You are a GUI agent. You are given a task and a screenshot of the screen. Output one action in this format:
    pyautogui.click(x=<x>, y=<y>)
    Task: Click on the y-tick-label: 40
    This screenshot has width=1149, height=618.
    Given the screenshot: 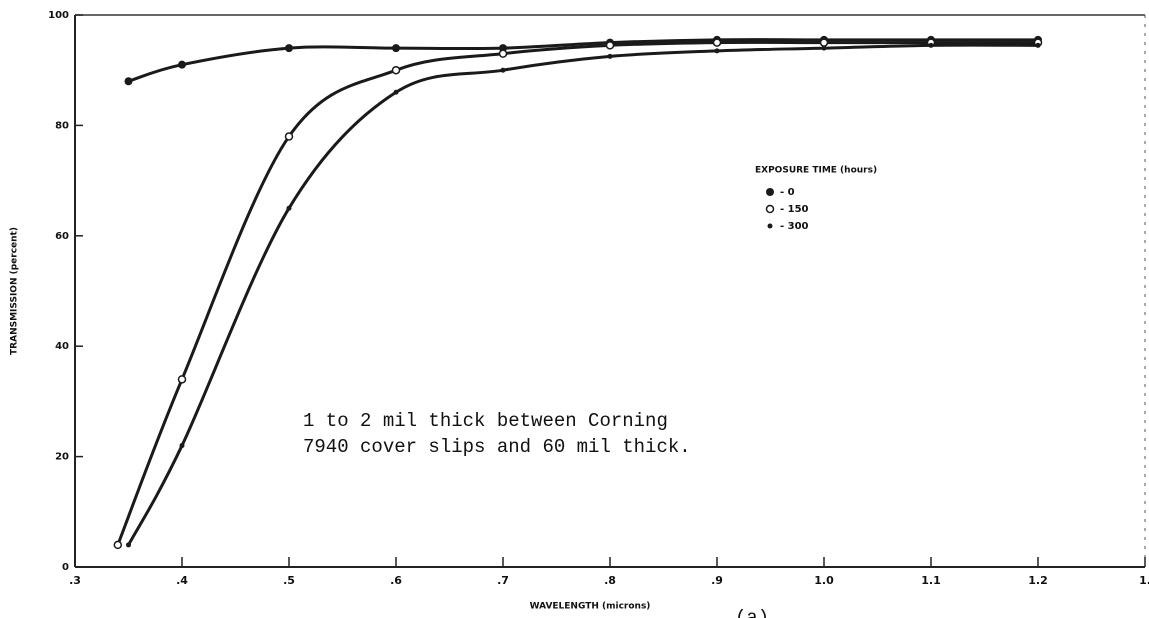 What is the action you would take?
    pyautogui.click(x=62, y=346)
    